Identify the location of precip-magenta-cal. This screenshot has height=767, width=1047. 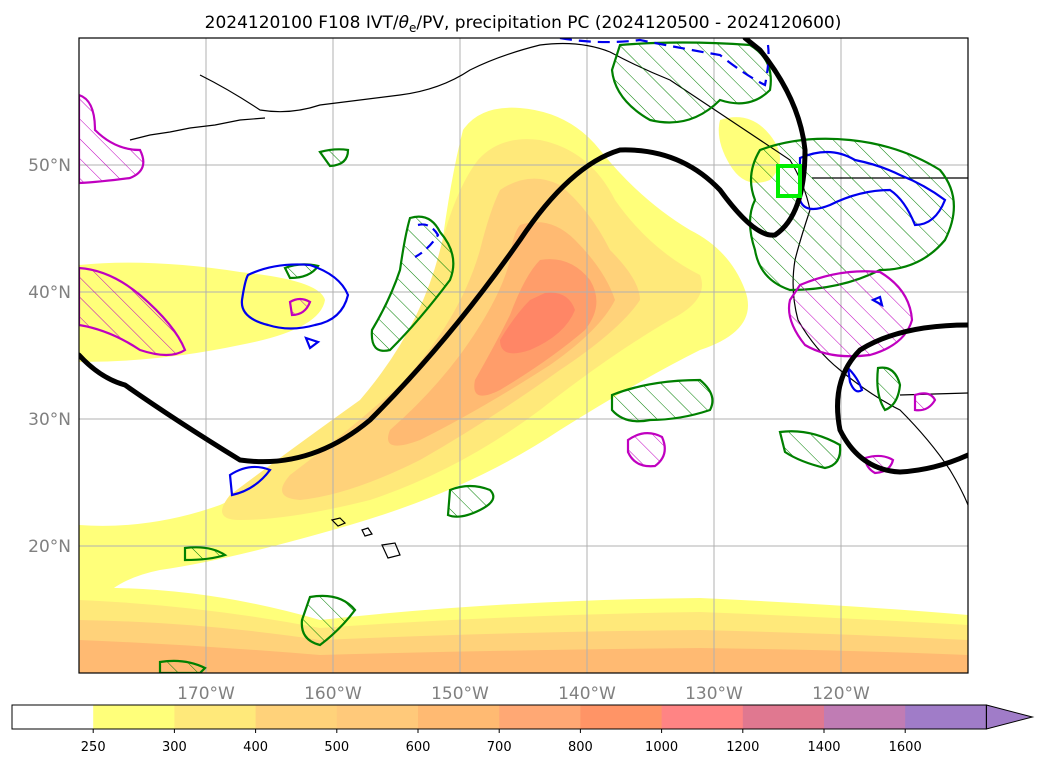
(850, 314).